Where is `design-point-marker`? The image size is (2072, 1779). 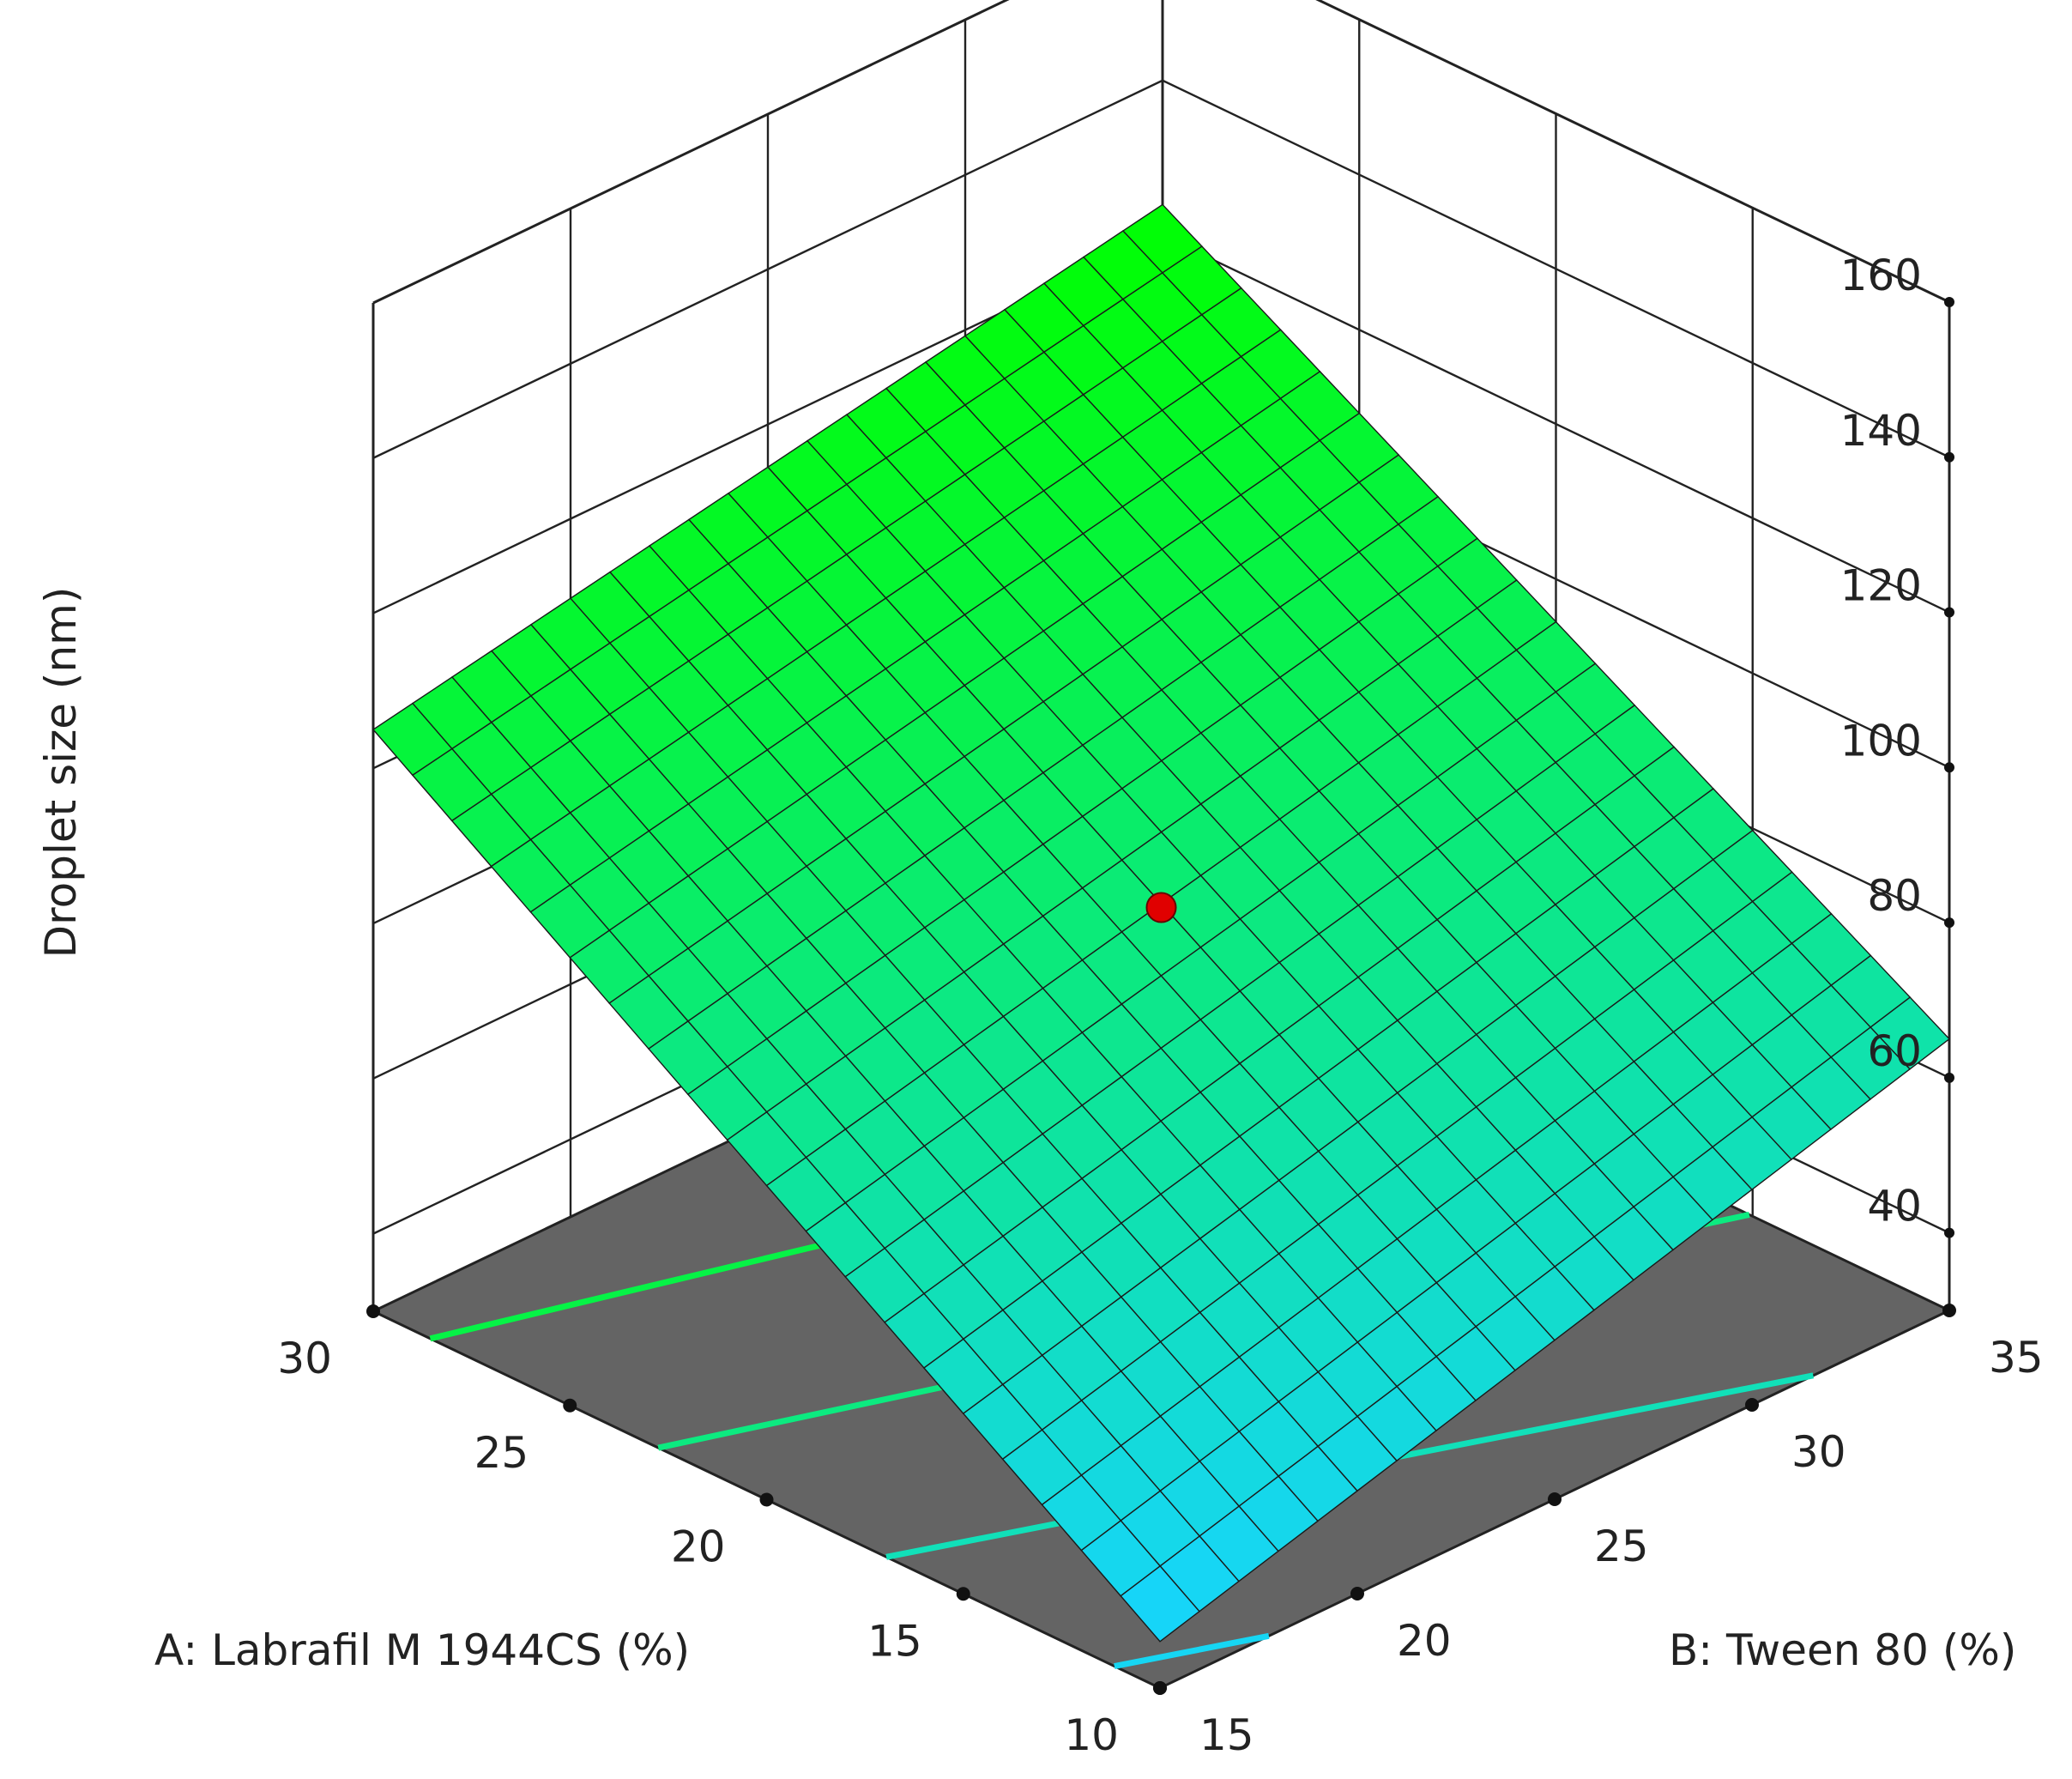 design-point-marker is located at coordinates (1161, 907).